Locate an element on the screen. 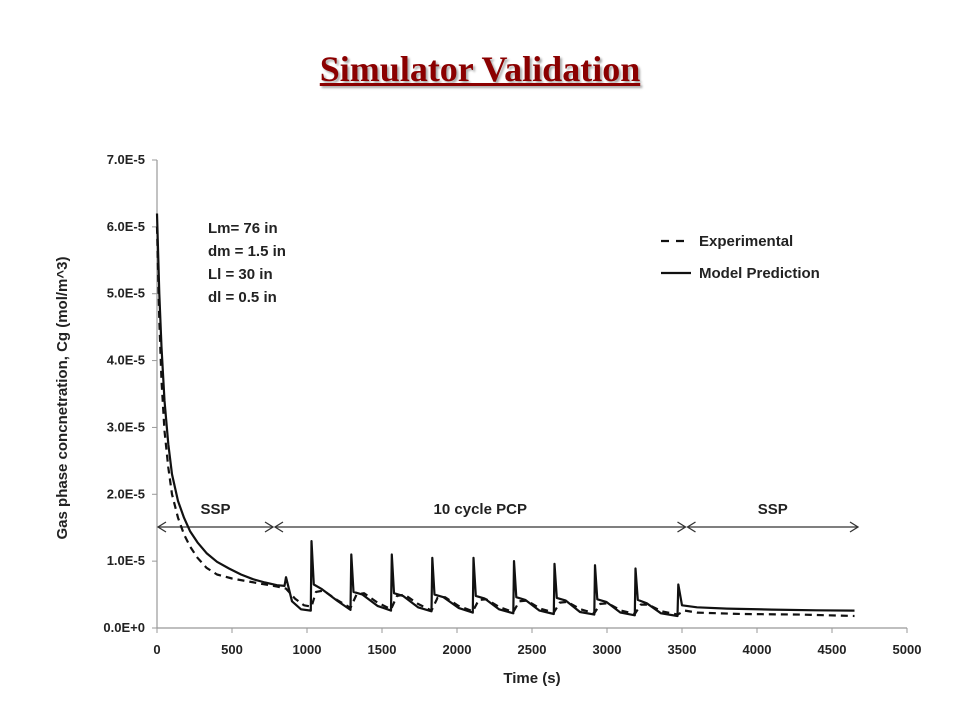 The image size is (960, 720). y-tick-label: 2.0E-5 is located at coordinates (126, 493).